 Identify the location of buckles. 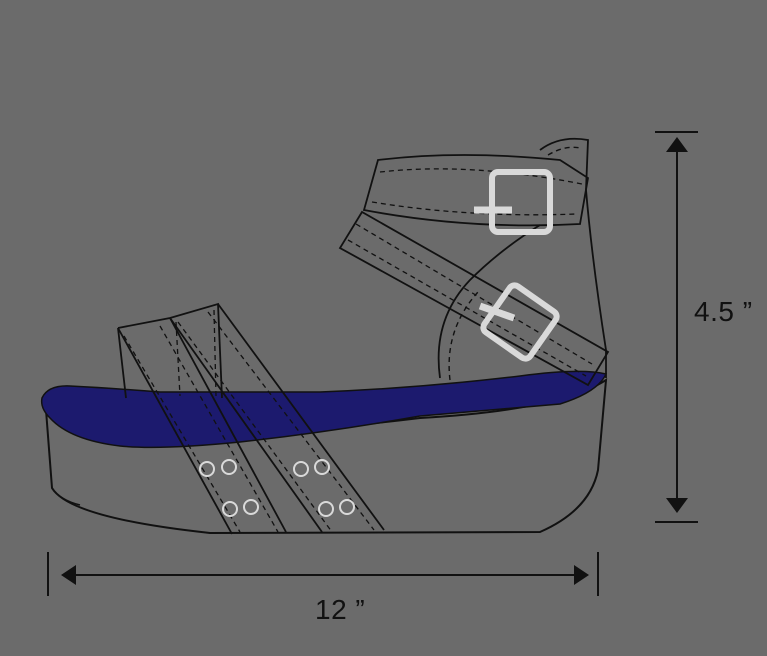
(517, 265).